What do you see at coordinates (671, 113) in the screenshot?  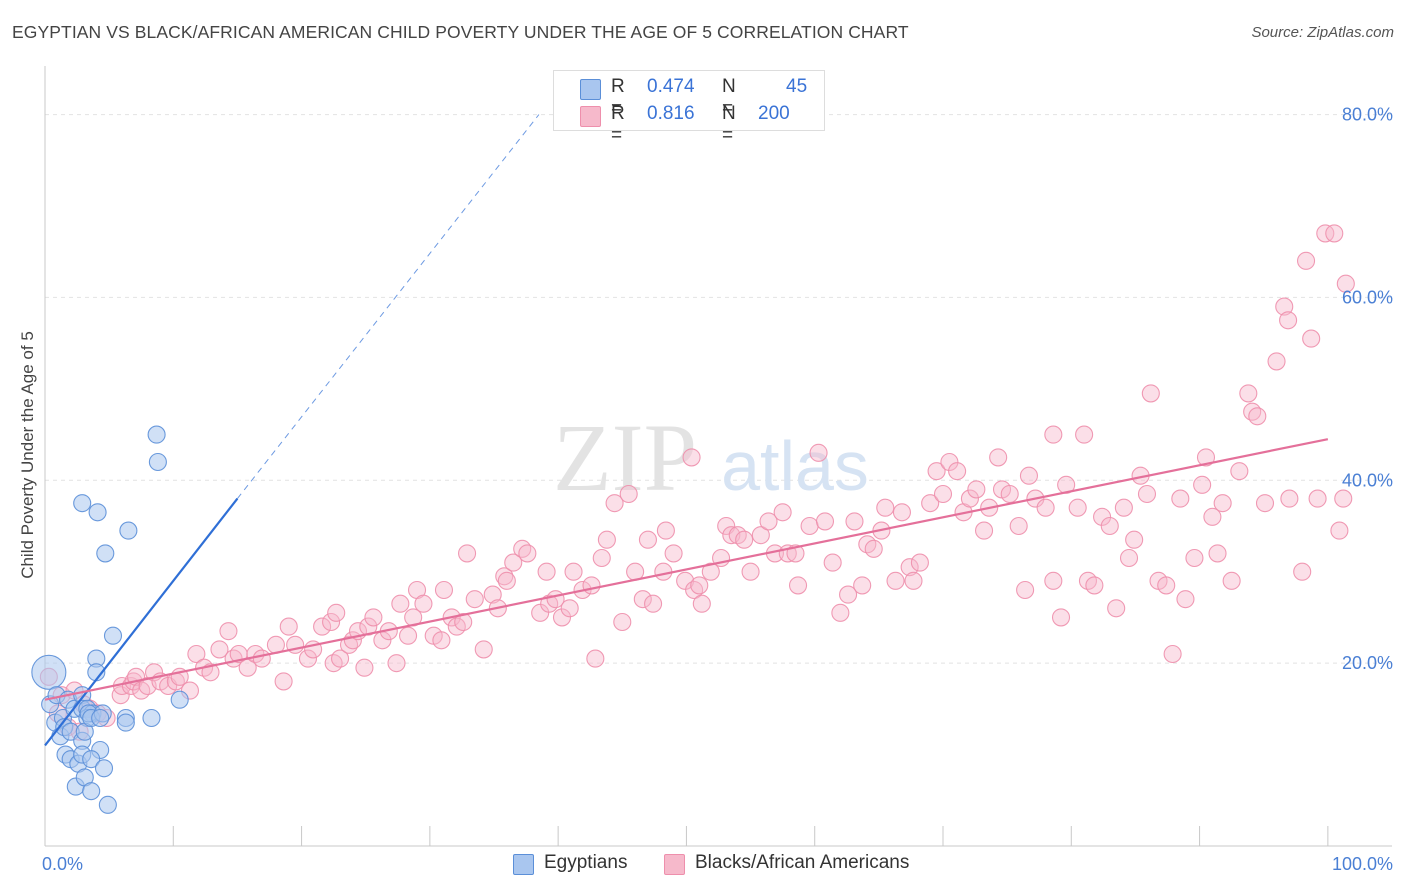 I see `legend-r-value: 0.816` at bounding box center [671, 113].